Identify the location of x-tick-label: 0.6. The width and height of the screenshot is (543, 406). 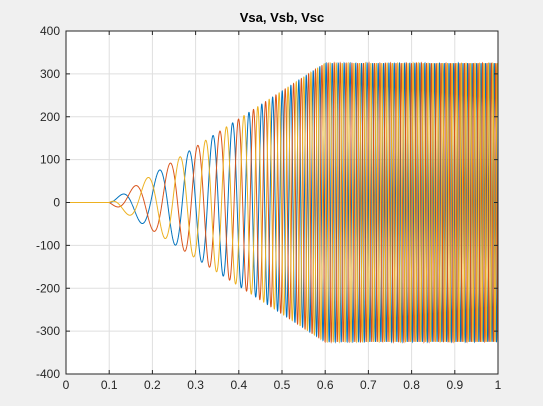
(325, 385).